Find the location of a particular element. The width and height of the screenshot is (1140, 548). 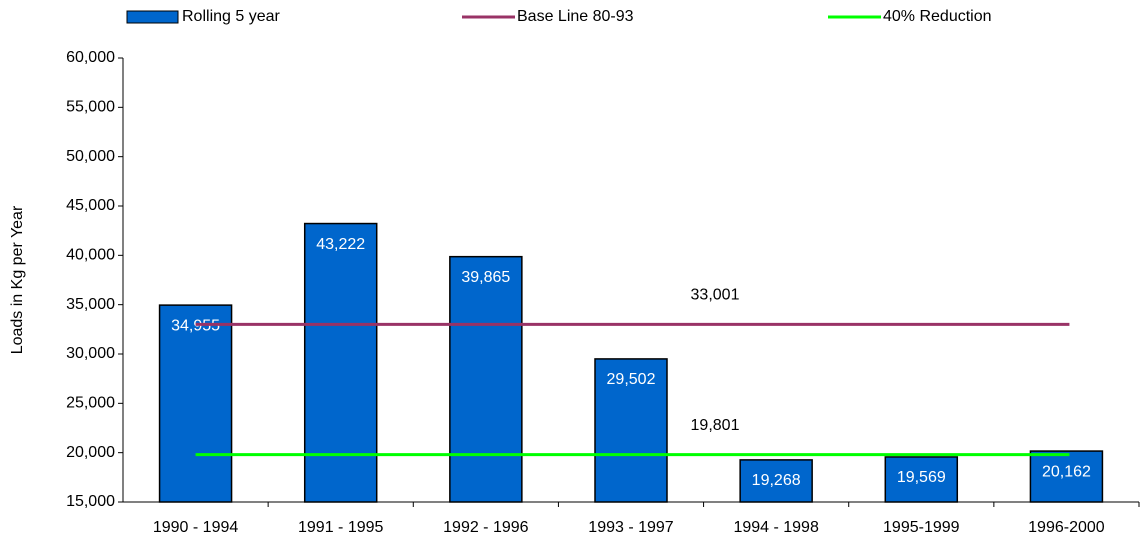

y-tick-label: 45,000 is located at coordinates (90, 205).